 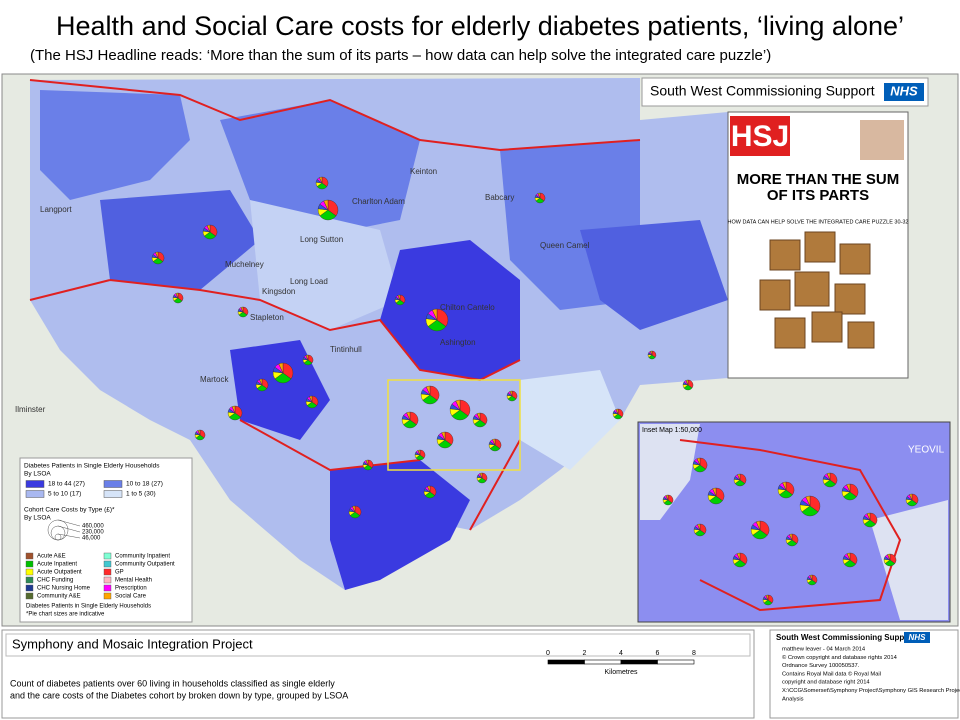 What do you see at coordinates (57, 565) in the screenshot?
I see `legend-label: Acute Inpatient` at bounding box center [57, 565].